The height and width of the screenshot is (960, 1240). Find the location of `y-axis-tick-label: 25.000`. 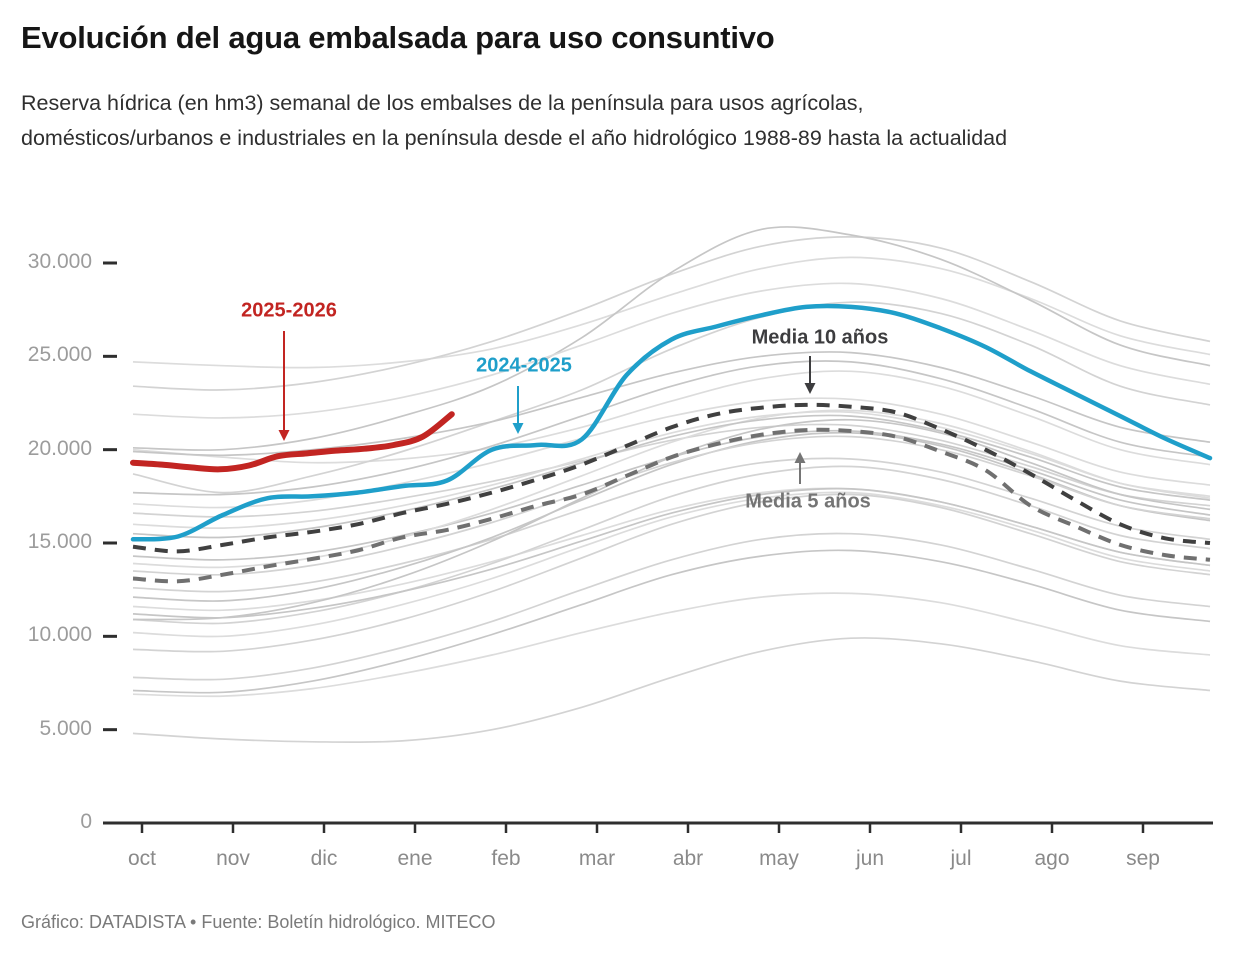

y-axis-tick-label: 25.000 is located at coordinates (59, 355).